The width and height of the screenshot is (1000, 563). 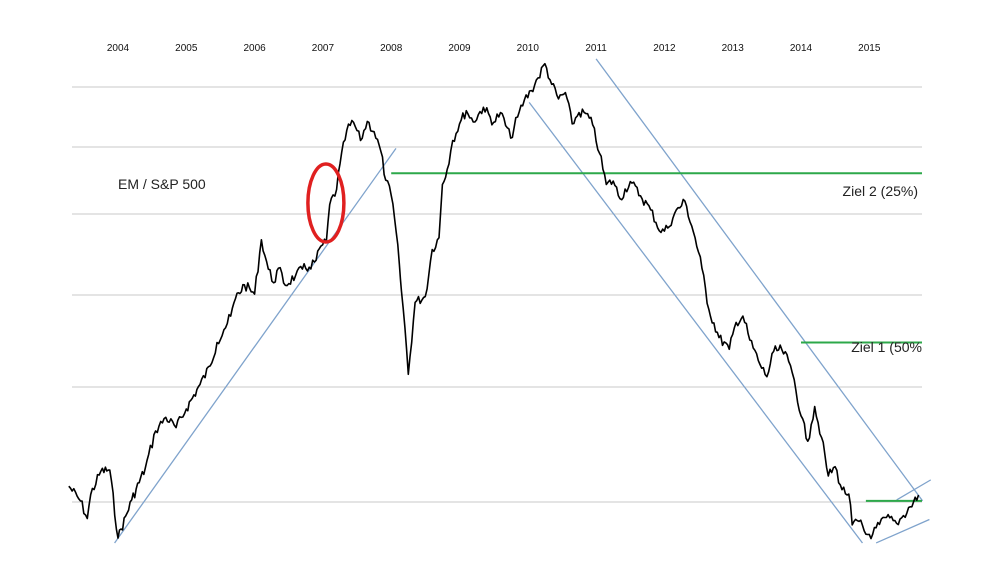 I want to click on year-tick-label: 2005, so click(x=186, y=48).